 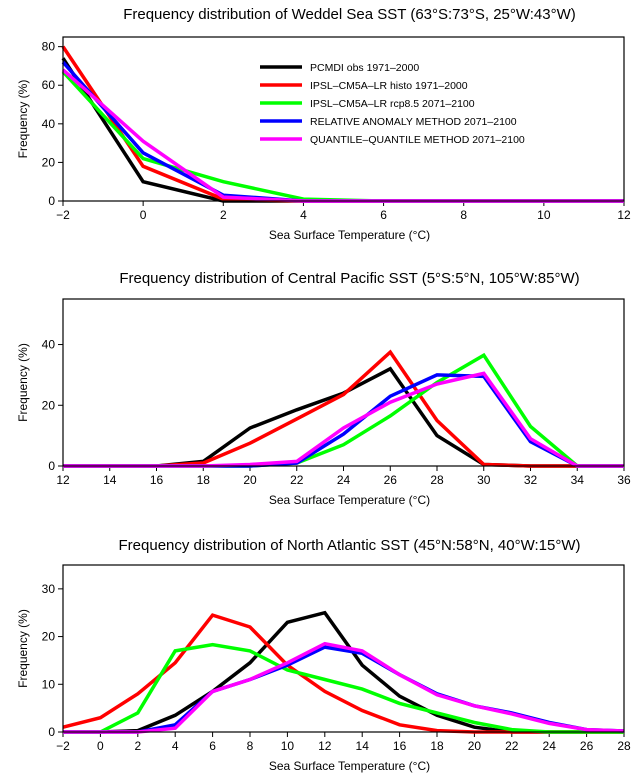 What do you see at coordinates (413, 122) in the screenshot?
I see `legend-label-4: RELATIVE ANOMALY METHOD 2071–2100` at bounding box center [413, 122].